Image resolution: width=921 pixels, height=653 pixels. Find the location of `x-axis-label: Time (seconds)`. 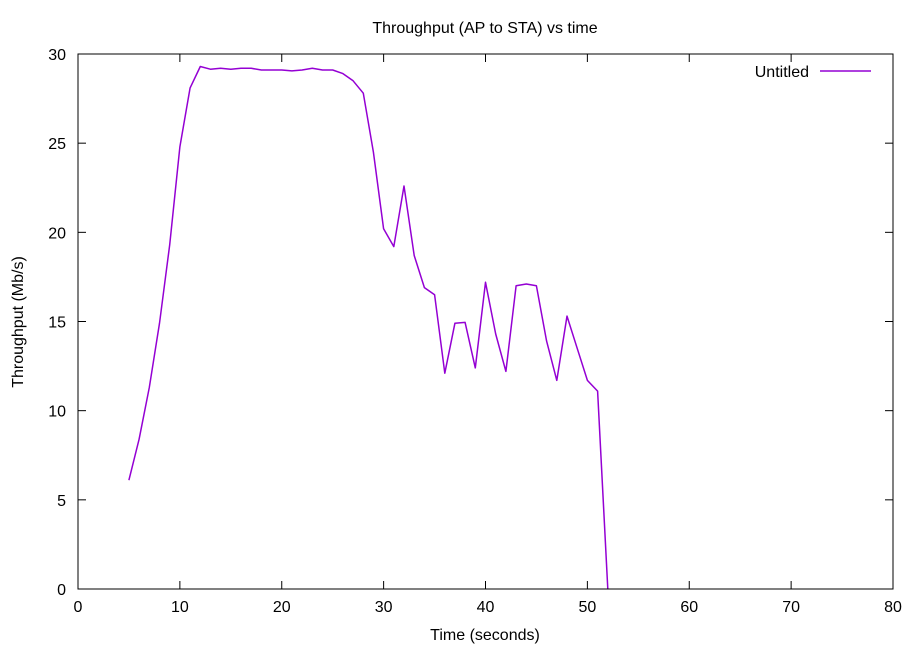

x-axis-label: Time (seconds) is located at coordinates (485, 635).